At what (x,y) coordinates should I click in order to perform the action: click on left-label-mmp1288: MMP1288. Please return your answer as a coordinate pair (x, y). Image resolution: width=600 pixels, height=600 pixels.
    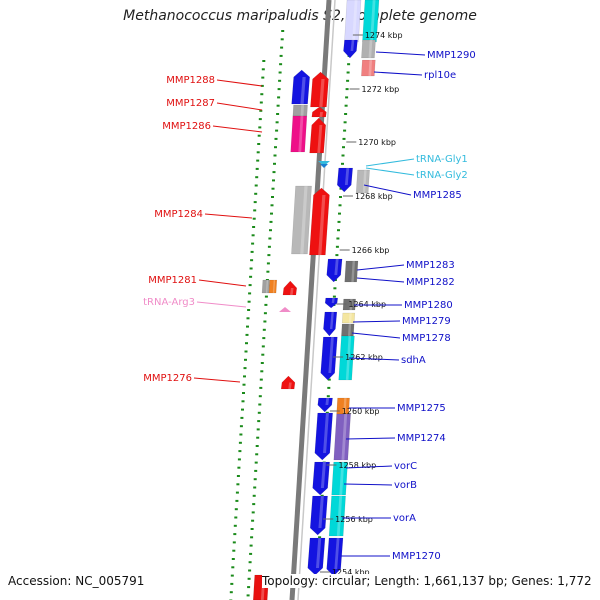
    Looking at the image, I should click on (190, 80).